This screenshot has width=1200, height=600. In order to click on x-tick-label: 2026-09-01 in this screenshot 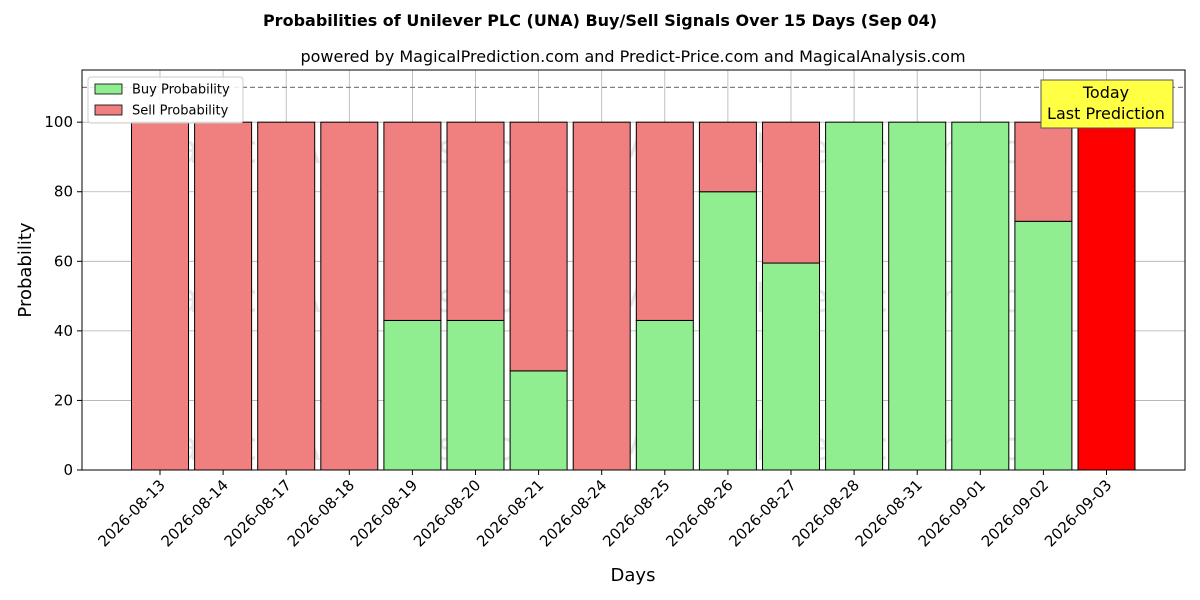, I will do `click(952, 513)`.